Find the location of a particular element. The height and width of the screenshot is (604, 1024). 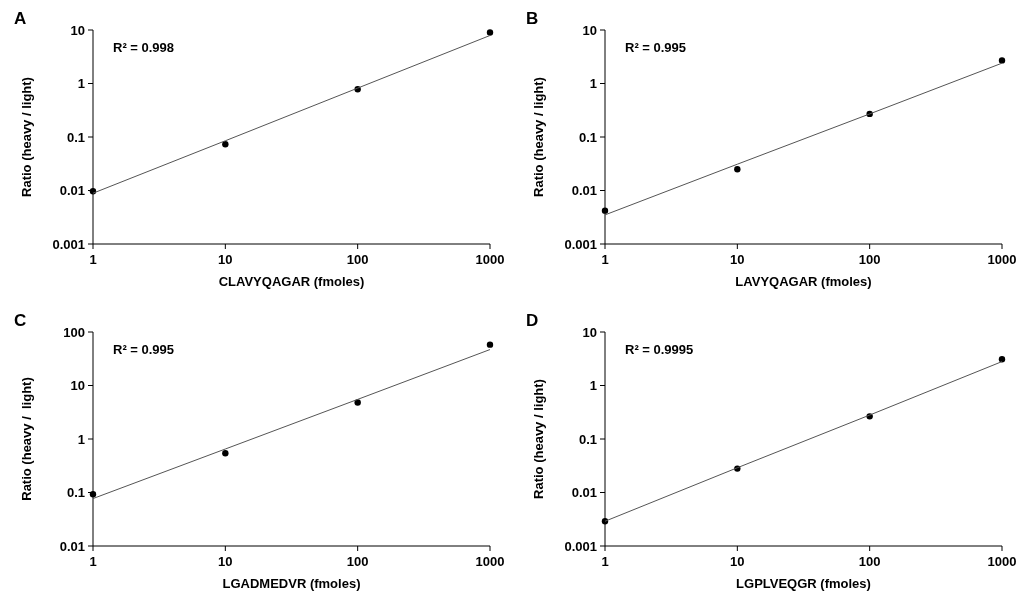

annotation: R² = 0.9995 is located at coordinates (659, 349).